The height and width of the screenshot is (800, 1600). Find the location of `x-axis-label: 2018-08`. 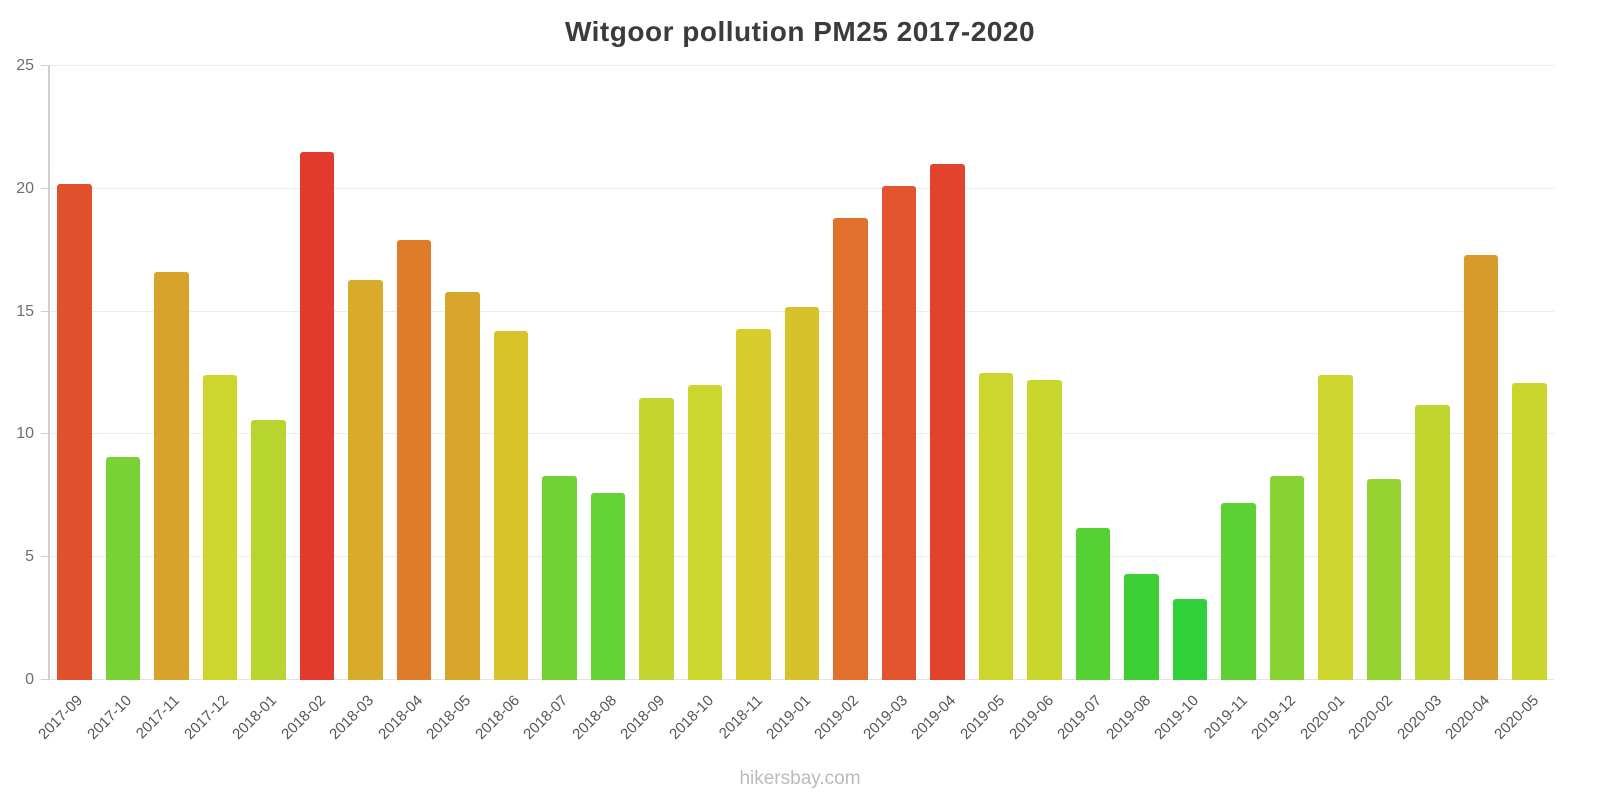

x-axis-label: 2018-08 is located at coordinates (594, 717).